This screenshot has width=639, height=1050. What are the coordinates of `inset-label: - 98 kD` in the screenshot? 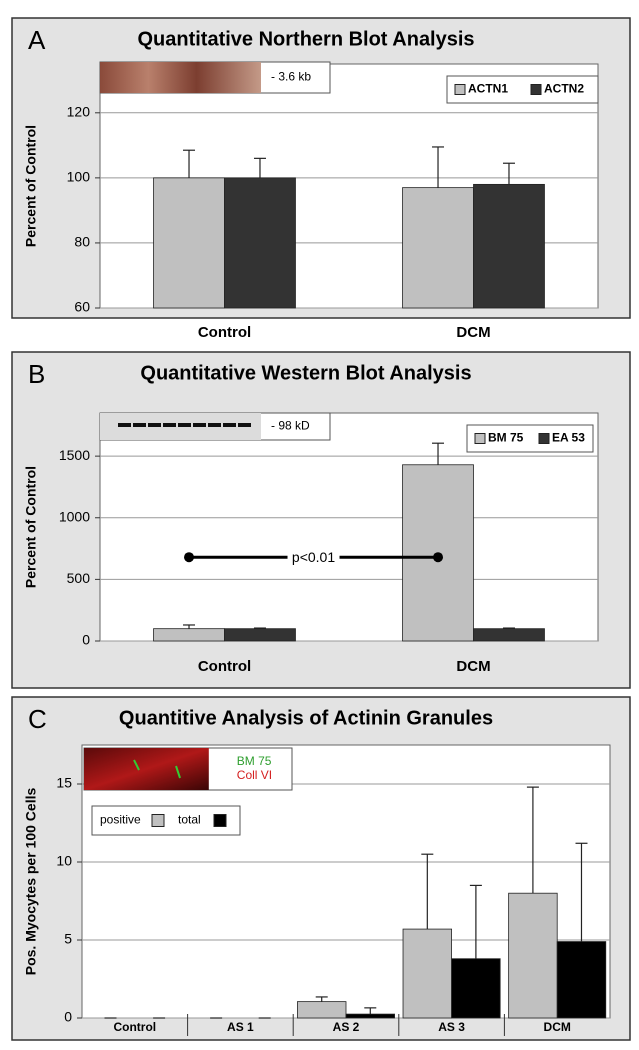 It's located at (290, 426).